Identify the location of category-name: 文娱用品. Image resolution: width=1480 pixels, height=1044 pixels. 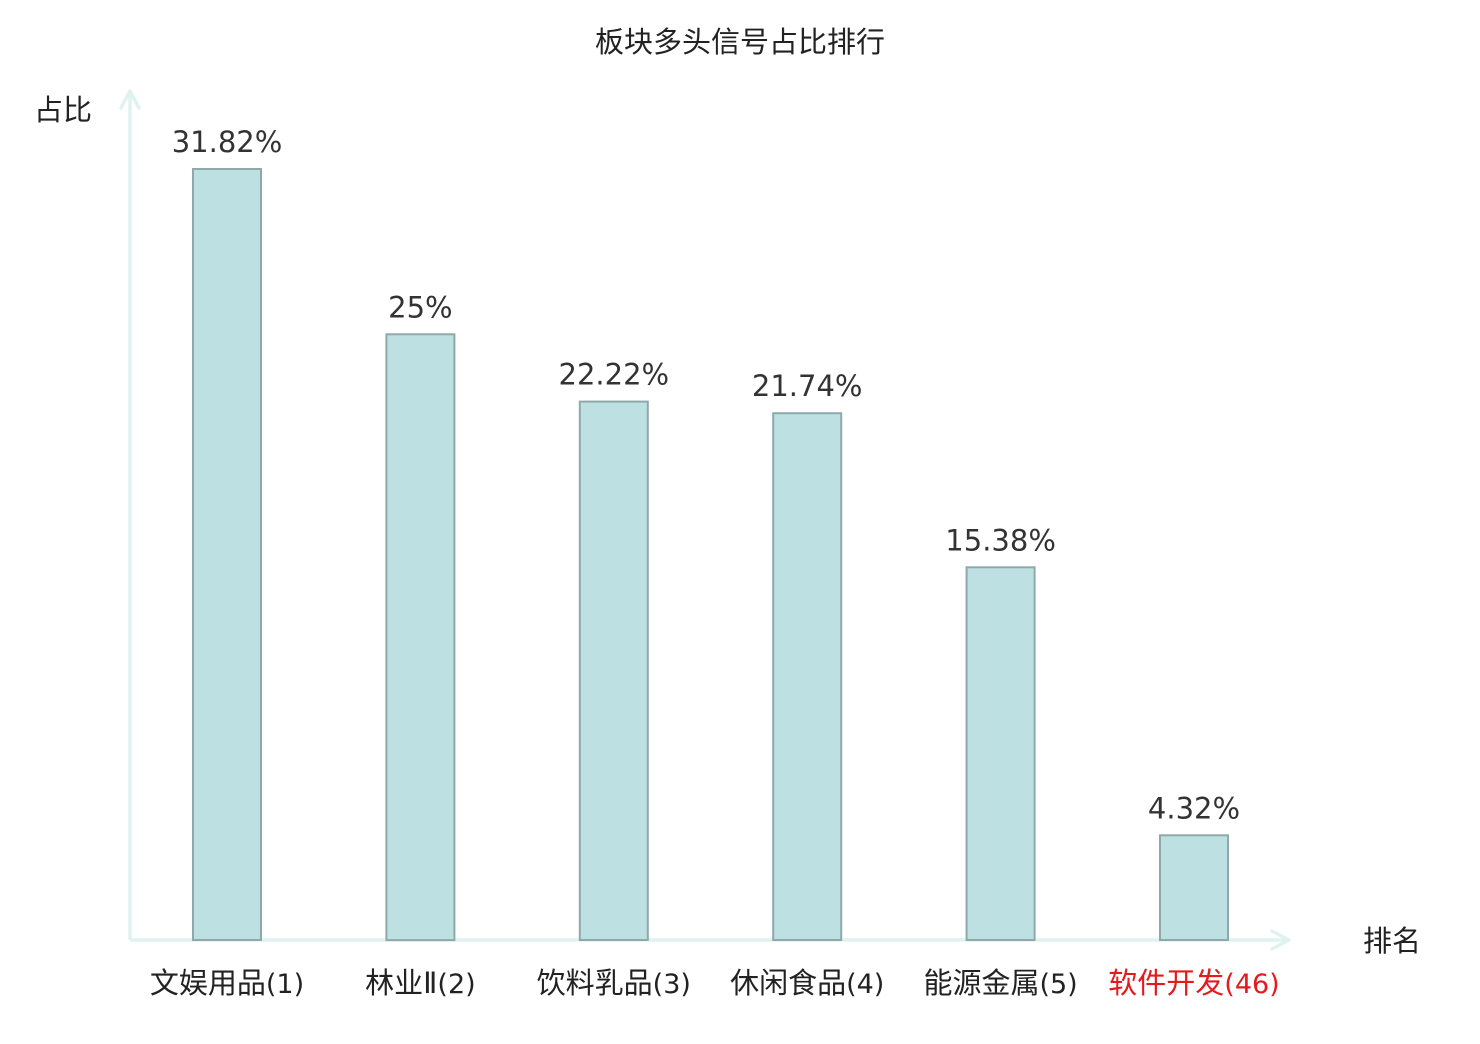
(208, 983).